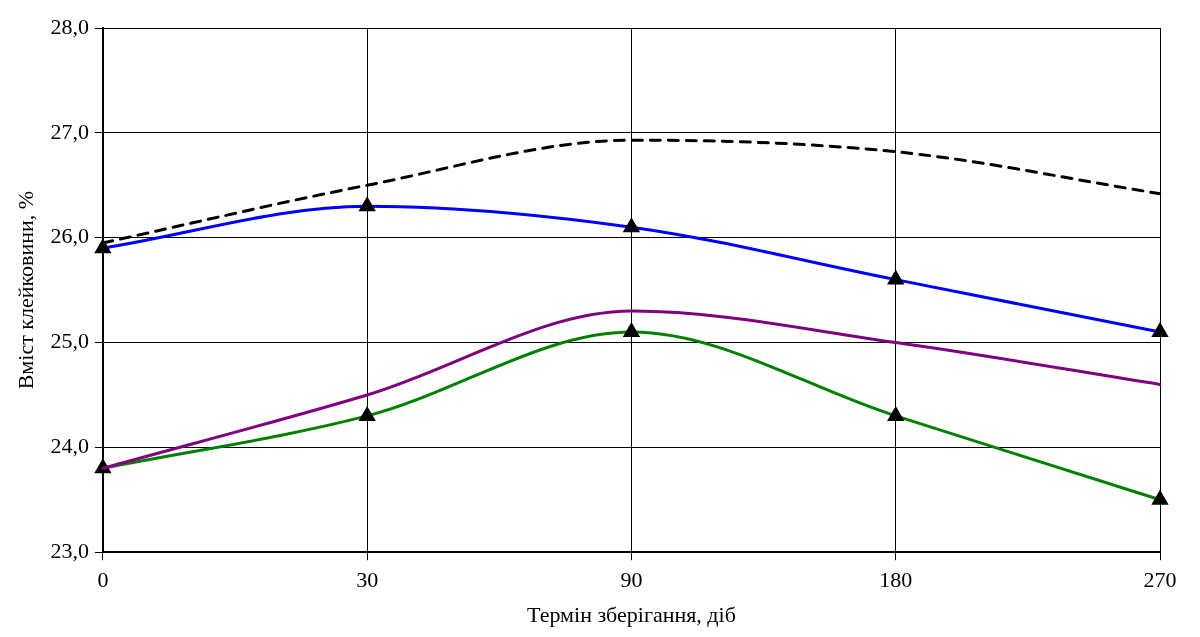  I want to click on y-tick-label: 25,0, so click(69, 341).